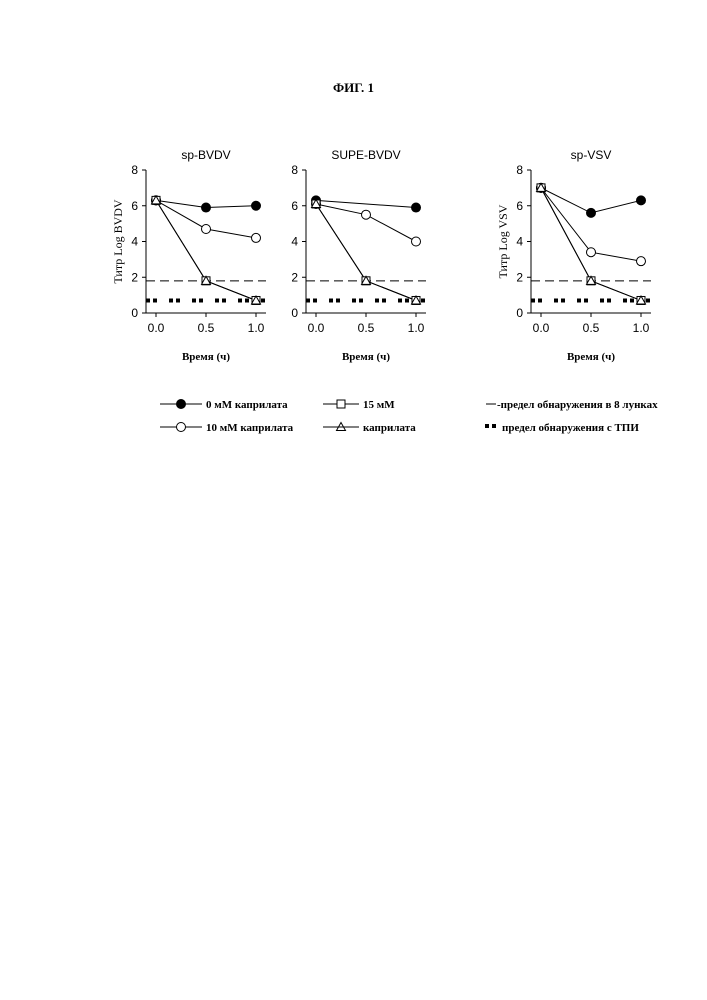  What do you see at coordinates (250, 428) in the screenshot?
I see `legend-label: 10 мМ каприлата` at bounding box center [250, 428].